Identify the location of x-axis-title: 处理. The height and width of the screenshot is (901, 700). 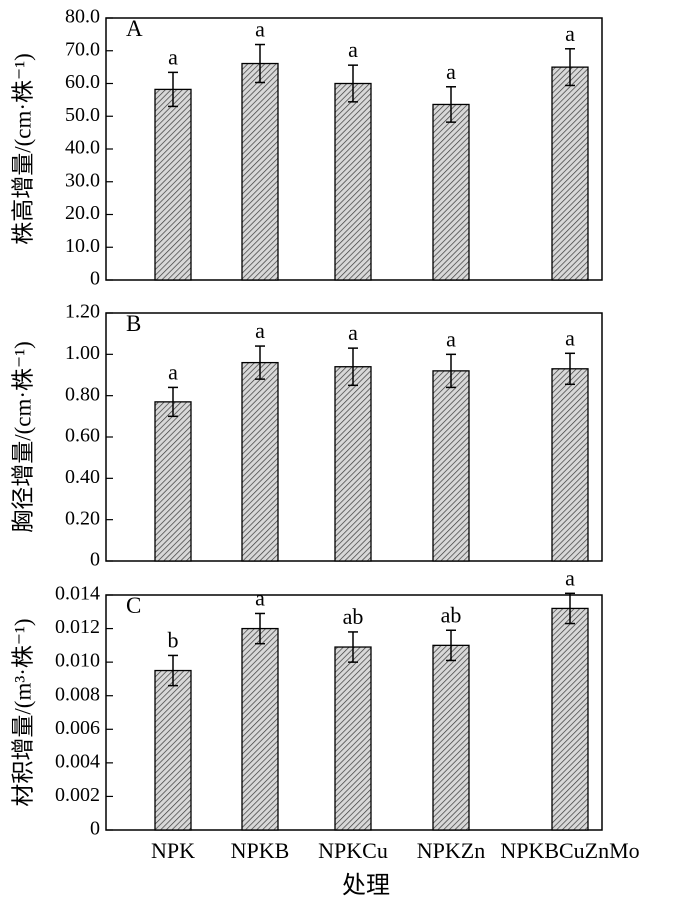
(366, 885).